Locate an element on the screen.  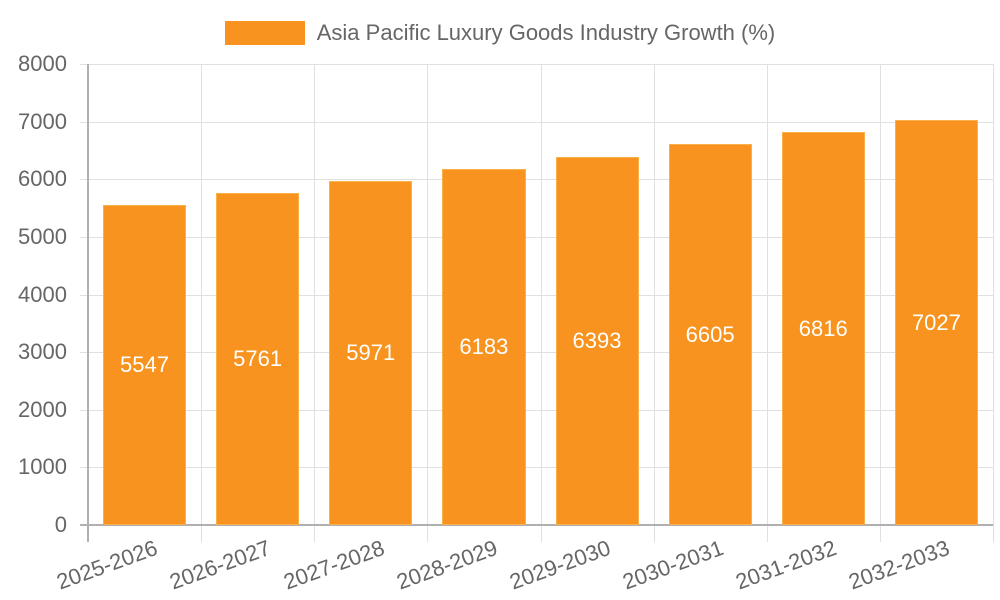
bar-value-label: 7027 is located at coordinates (936, 322).